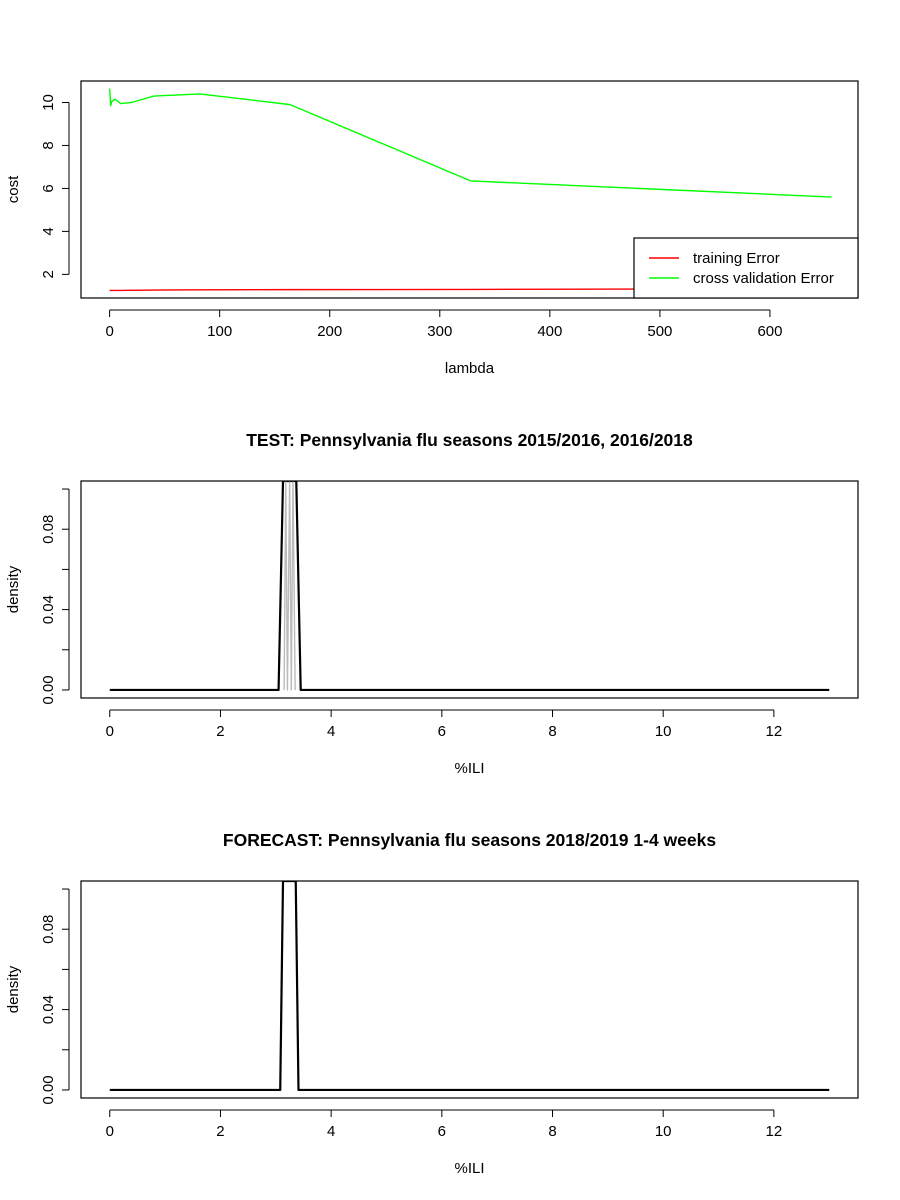 Image resolution: width=900 pixels, height=1200 pixels. I want to click on legend-box, so click(746, 268).